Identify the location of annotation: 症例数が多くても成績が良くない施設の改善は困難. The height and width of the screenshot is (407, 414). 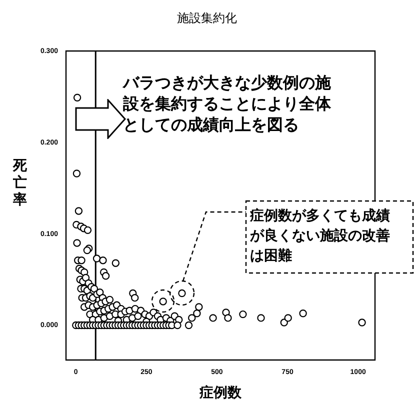
(320, 236).